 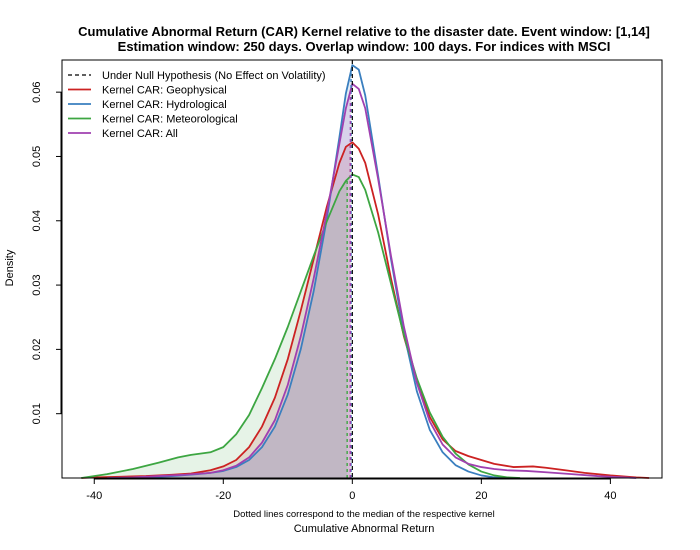 What do you see at coordinates (610, 496) in the screenshot?
I see `x-tick-label: 40` at bounding box center [610, 496].